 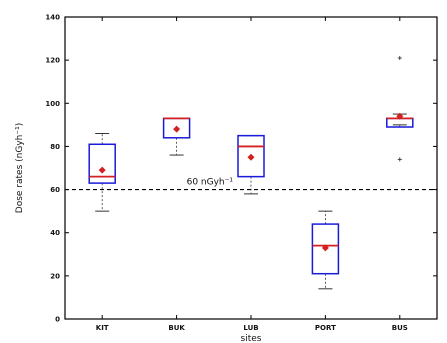 I want to click on box-lub, so click(x=251, y=164).